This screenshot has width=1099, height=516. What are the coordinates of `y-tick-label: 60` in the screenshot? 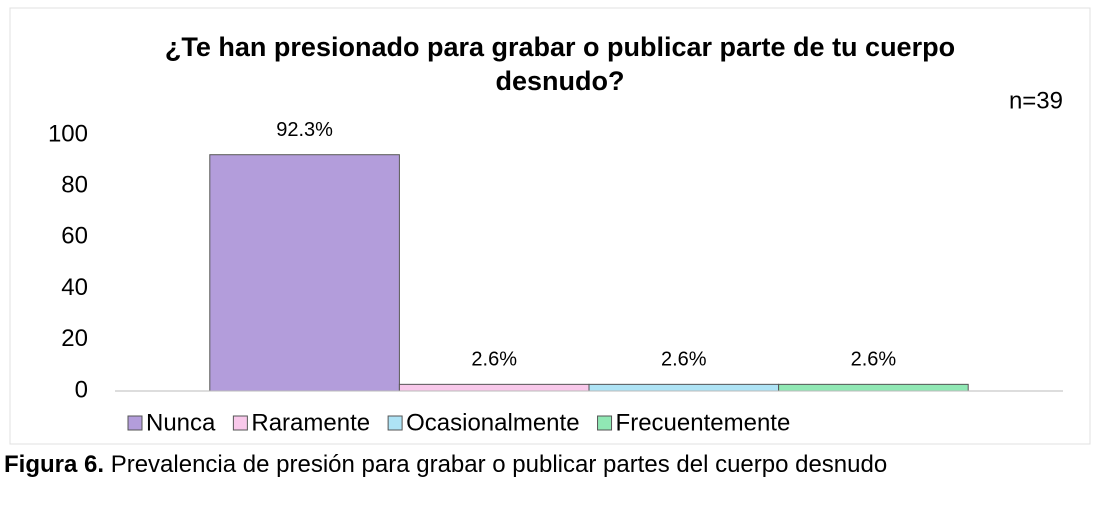 It's located at (74, 236).